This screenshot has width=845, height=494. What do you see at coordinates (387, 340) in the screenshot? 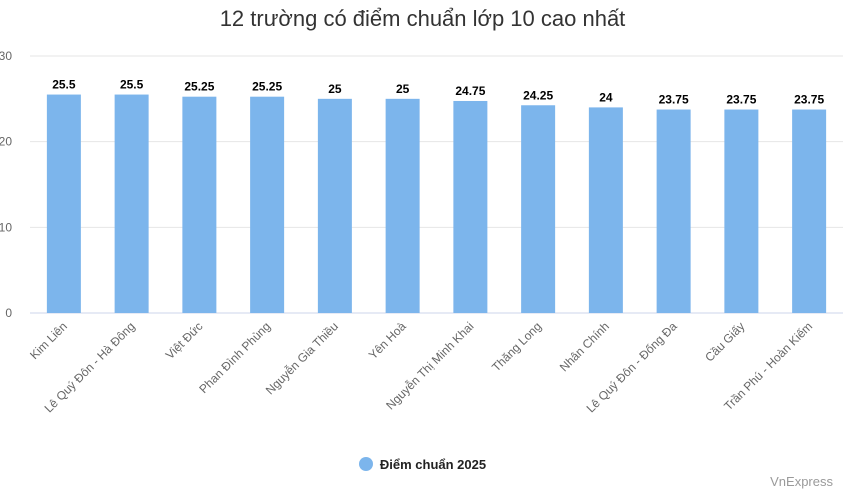
I see `x-tick-label: Yên Hoà` at bounding box center [387, 340].